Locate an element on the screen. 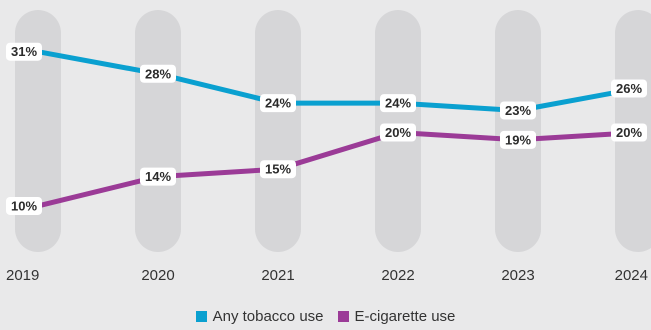 The image size is (651, 330). data-label-ecig-2023: 19% is located at coordinates (518, 139).